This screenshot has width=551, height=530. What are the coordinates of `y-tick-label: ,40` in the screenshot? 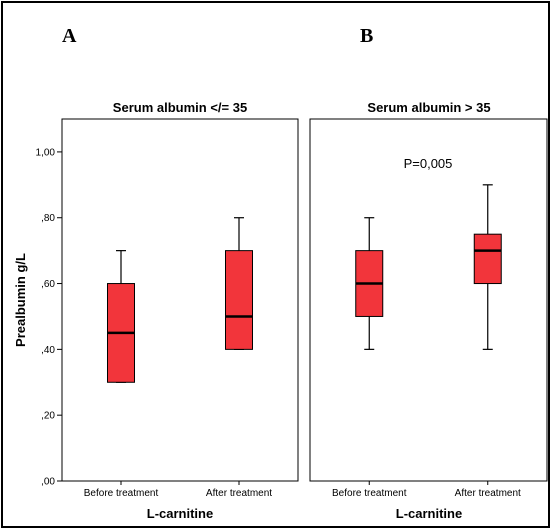 It's located at (48, 350).